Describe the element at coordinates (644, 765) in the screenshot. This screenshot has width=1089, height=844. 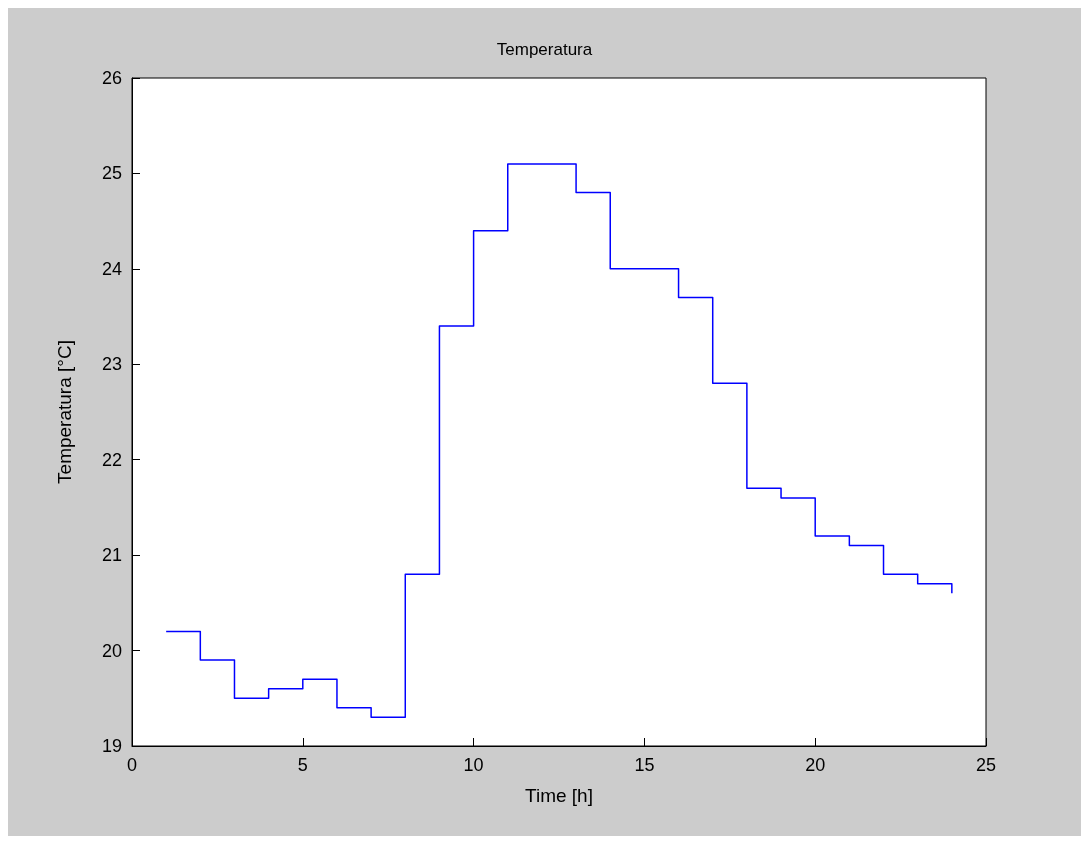
I see `x-tick-label: 15` at that location.